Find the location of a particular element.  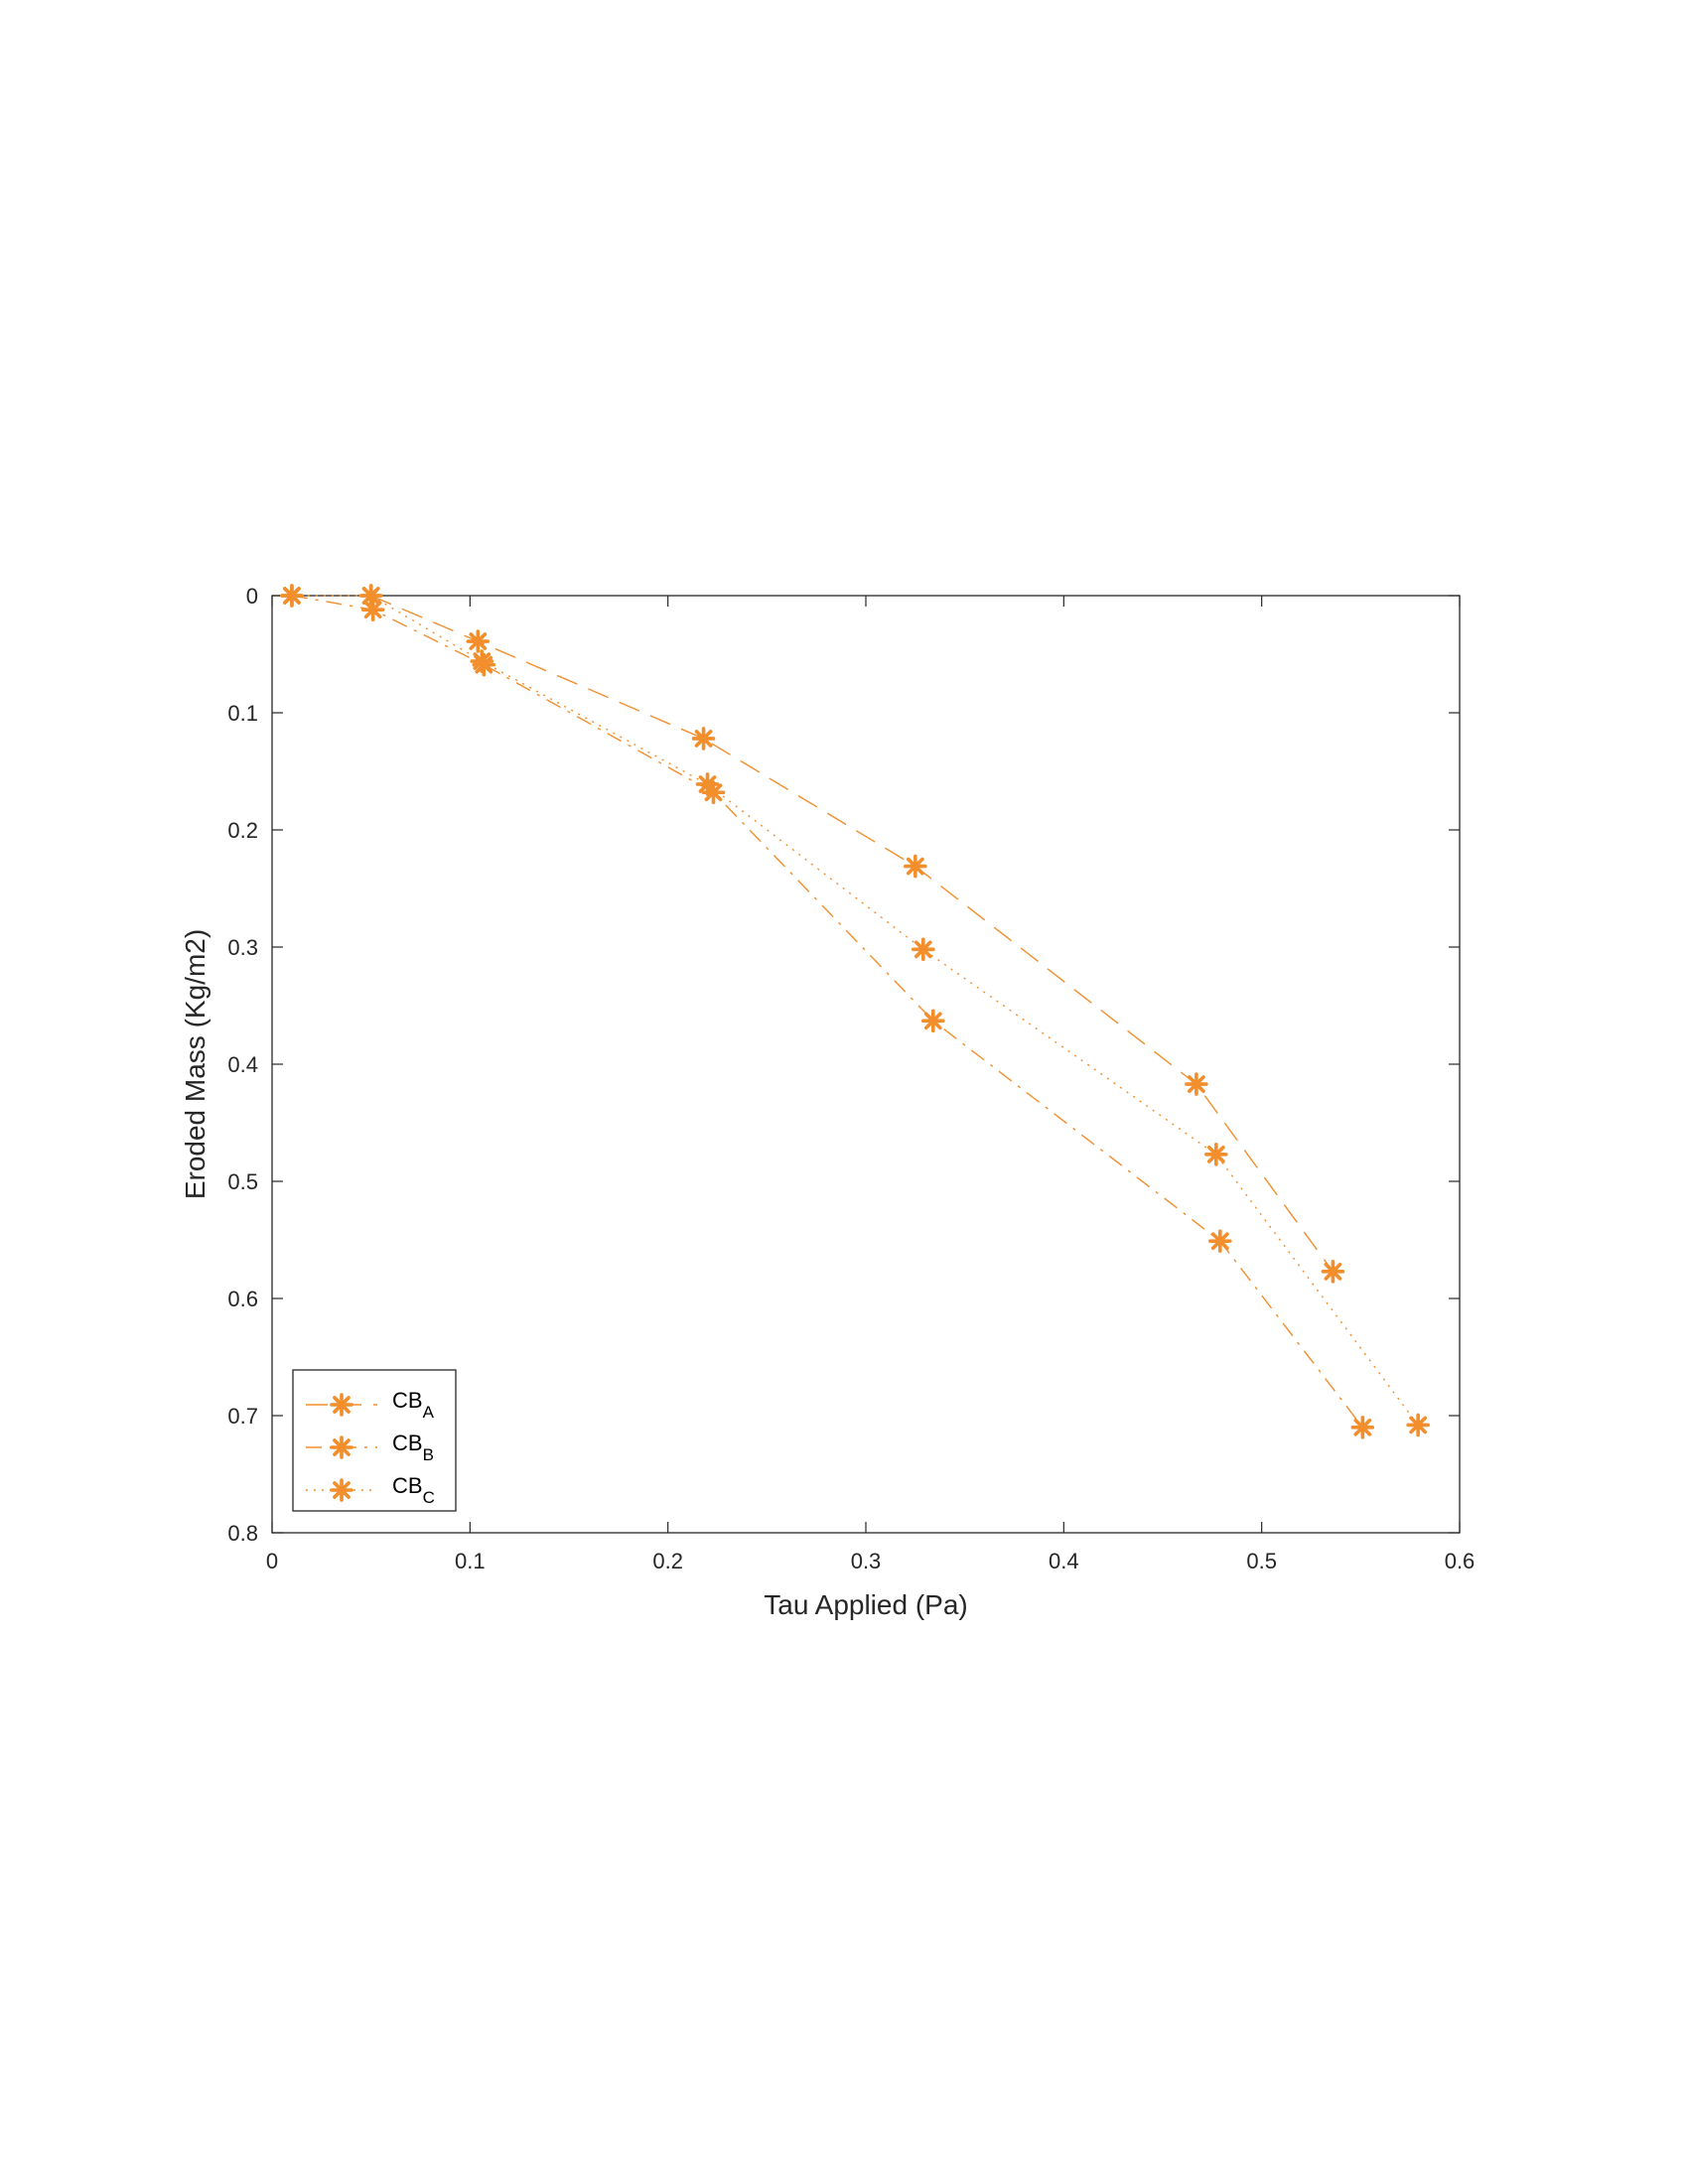

legend-entry-c: CBC is located at coordinates (370, 1490).